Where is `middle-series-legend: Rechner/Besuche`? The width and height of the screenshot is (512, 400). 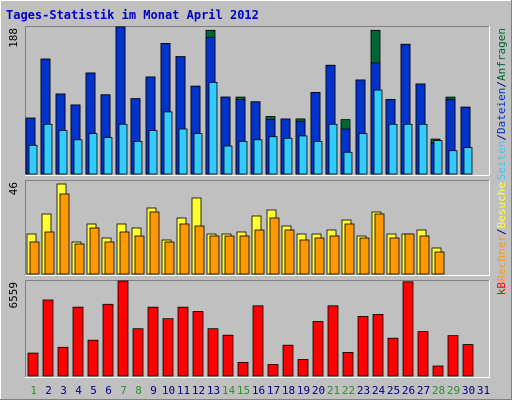
middle-series-legend: Rechner/Besuche is located at coordinates (501, 231).